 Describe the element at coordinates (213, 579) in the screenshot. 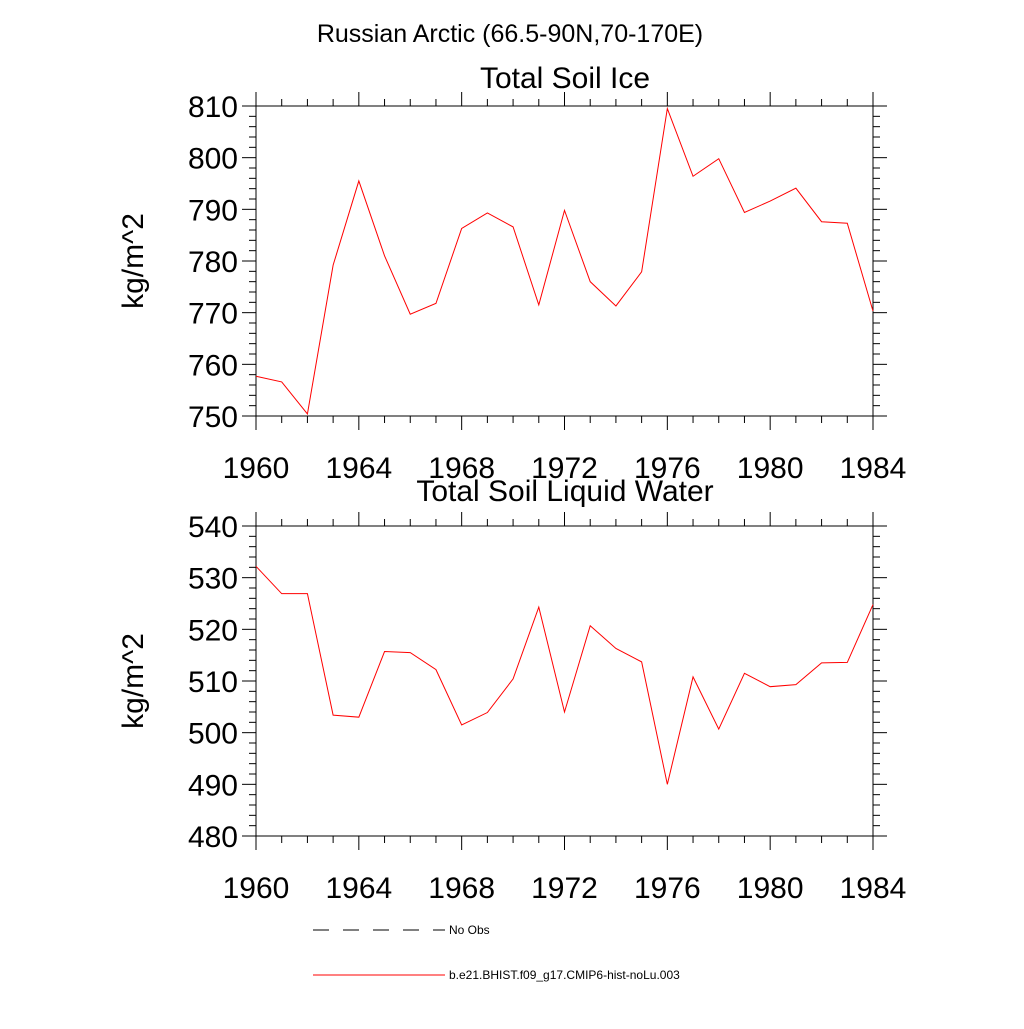

I see `y-tick-label: 530` at that location.